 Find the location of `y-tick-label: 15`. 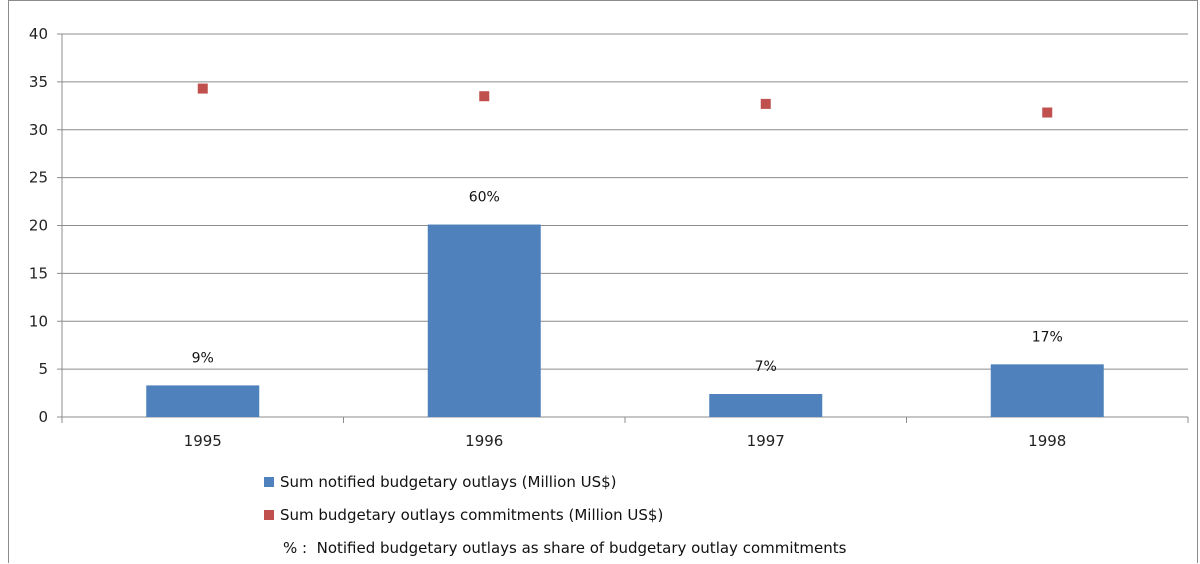

y-tick-label: 15 is located at coordinates (38, 273).